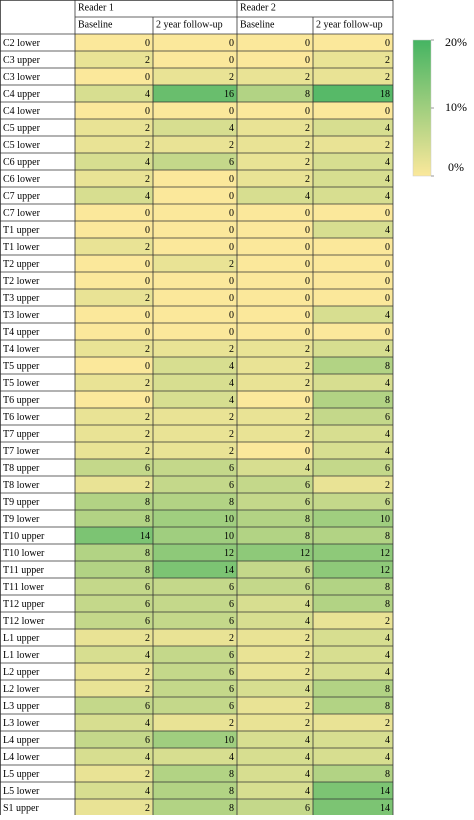 This screenshot has height=820, width=474. What do you see at coordinates (21, 740) in the screenshot?
I see `row-label: L4 upper` at bounding box center [21, 740].